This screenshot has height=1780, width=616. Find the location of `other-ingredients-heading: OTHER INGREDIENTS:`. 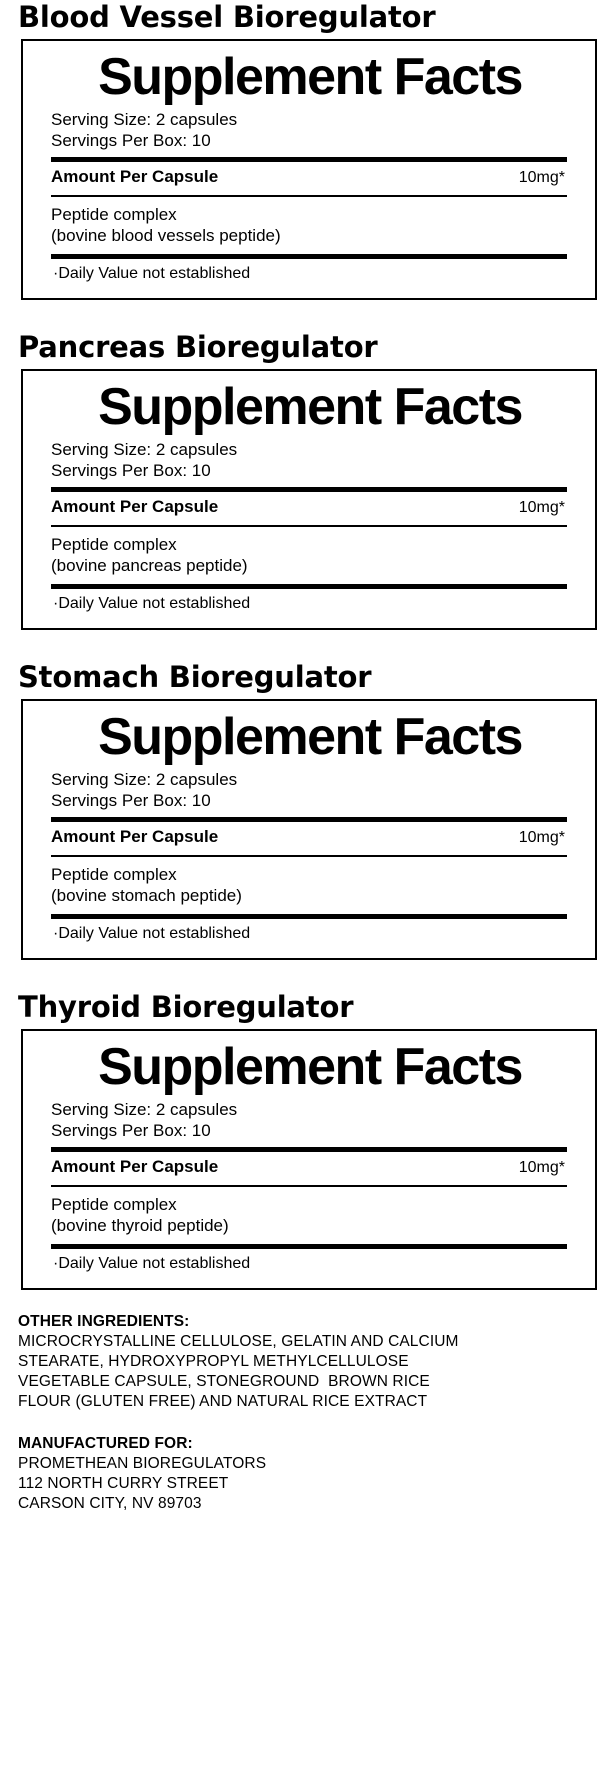

other-ingredients-heading: OTHER INGREDIENTS: is located at coordinates (104, 1321).